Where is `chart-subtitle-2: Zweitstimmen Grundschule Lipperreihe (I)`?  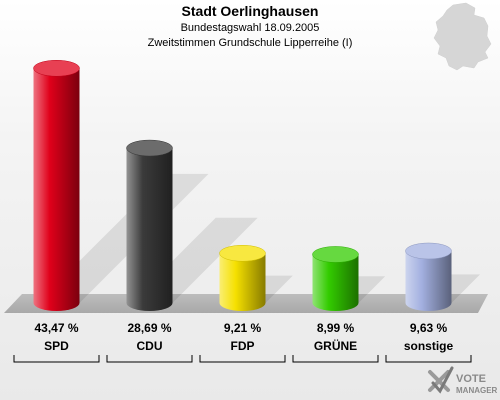
chart-subtitle-2: Zweitstimmen Grundschule Lipperreihe (I) is located at coordinates (250, 43).